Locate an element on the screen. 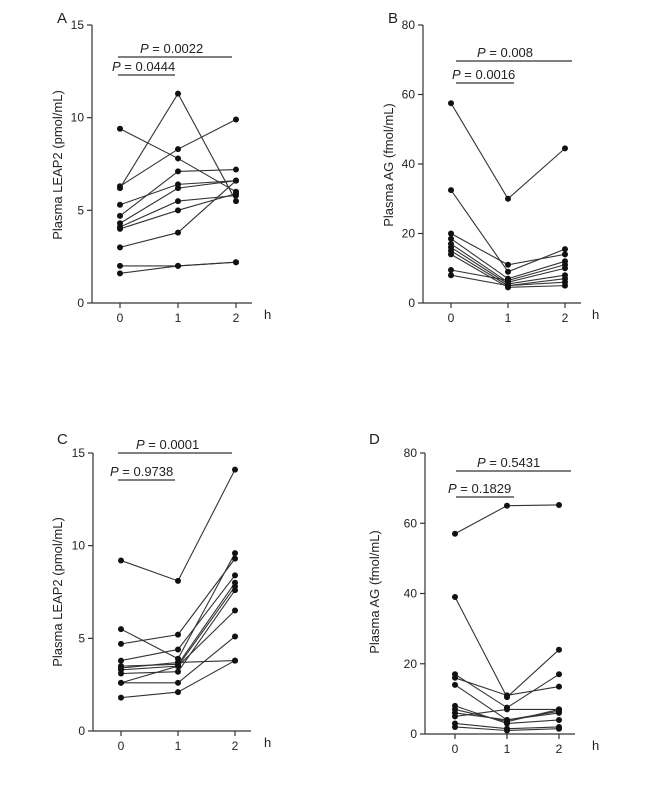  x-tick-label: 2 is located at coordinates (565, 318).